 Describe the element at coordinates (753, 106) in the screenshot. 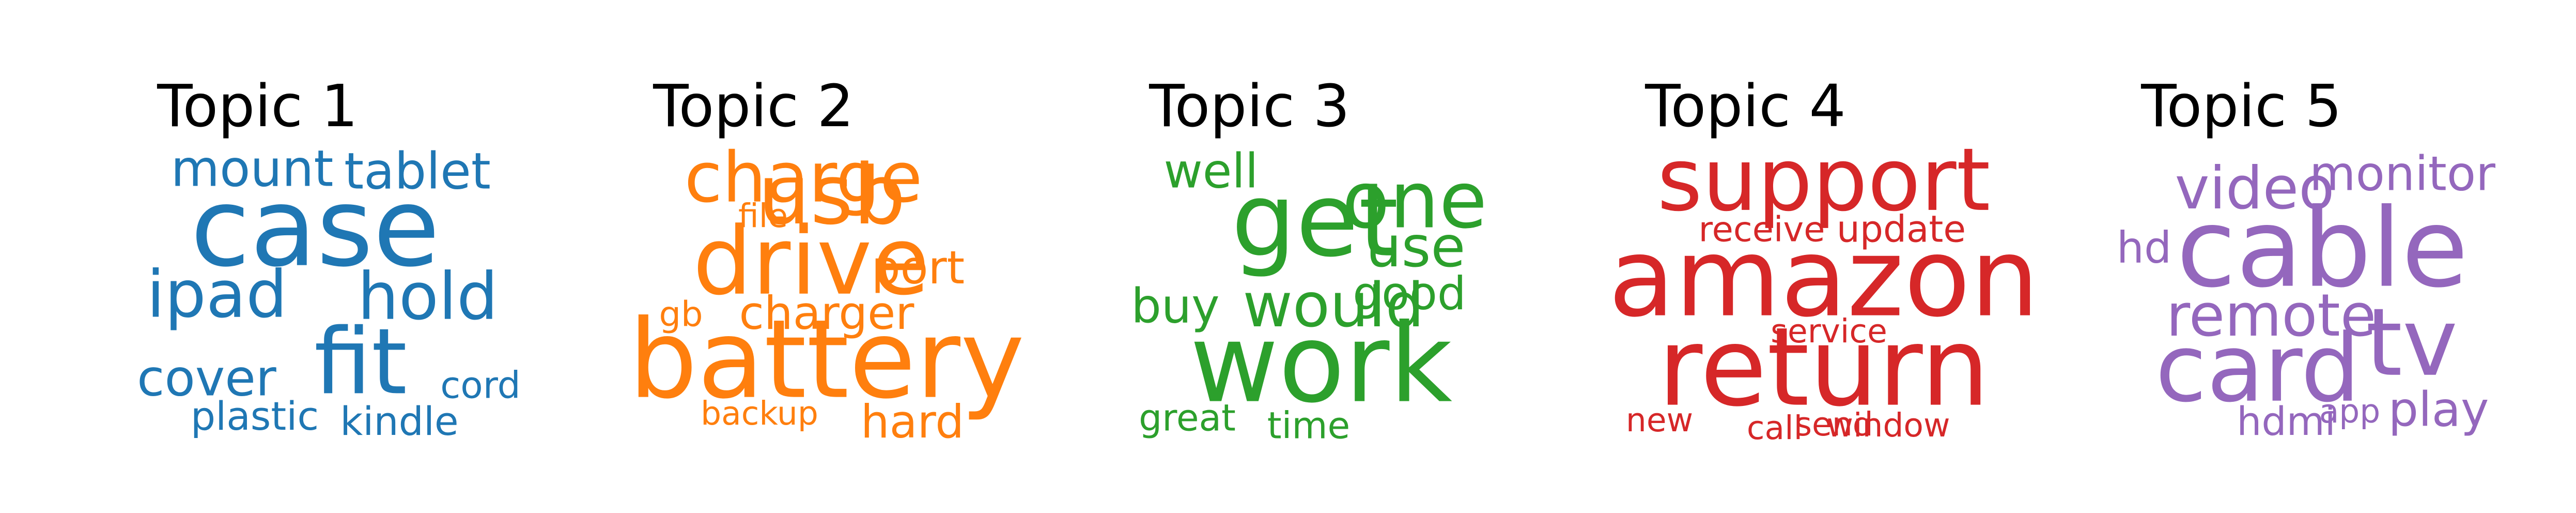

I see `topic-title: Topic 2` at that location.